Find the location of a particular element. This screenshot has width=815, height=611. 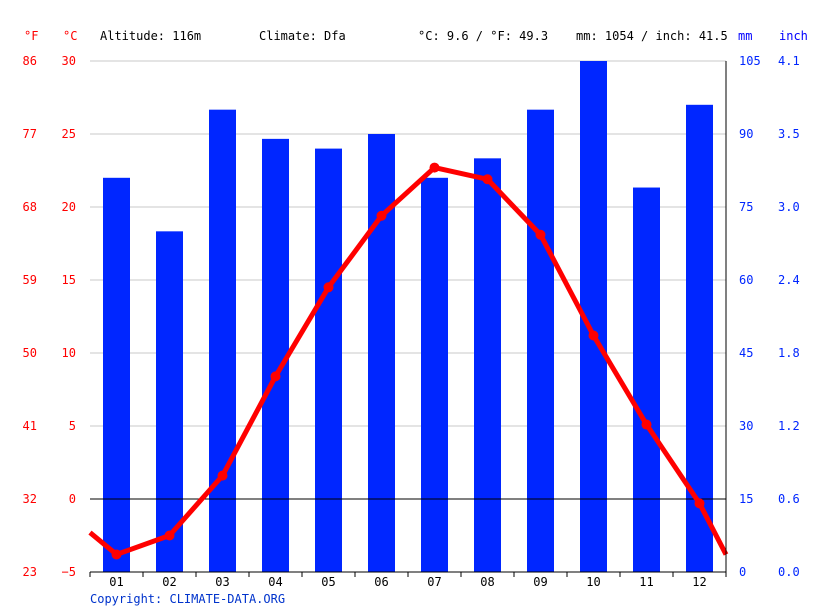

inch-tick-label: 4.1 is located at coordinates (789, 61).